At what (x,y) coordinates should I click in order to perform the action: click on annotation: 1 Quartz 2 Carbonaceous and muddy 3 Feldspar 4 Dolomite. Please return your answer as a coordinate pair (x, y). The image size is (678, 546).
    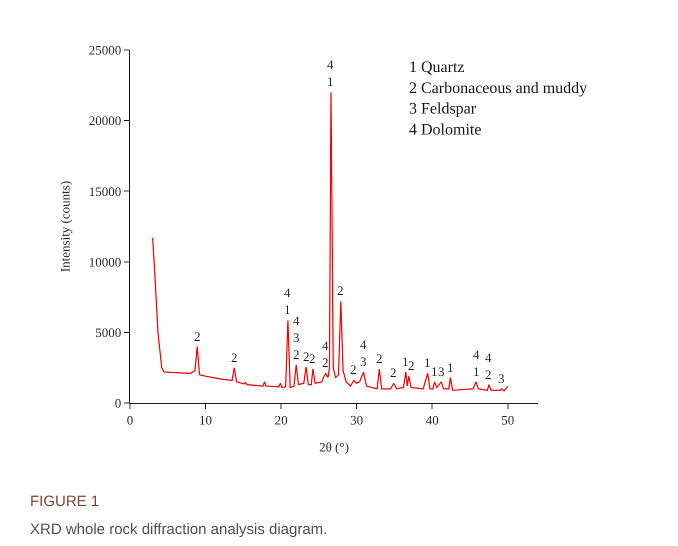
    Looking at the image, I should click on (498, 98).